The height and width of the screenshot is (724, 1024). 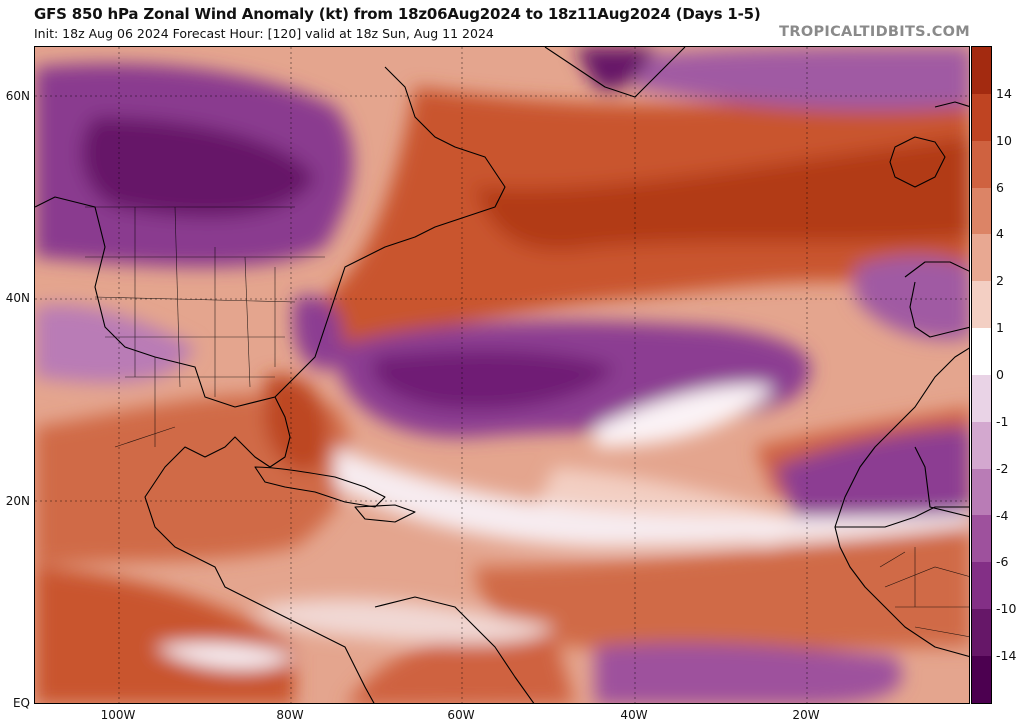 I want to click on colorbar-tick-label: 6, so click(x=1000, y=187).